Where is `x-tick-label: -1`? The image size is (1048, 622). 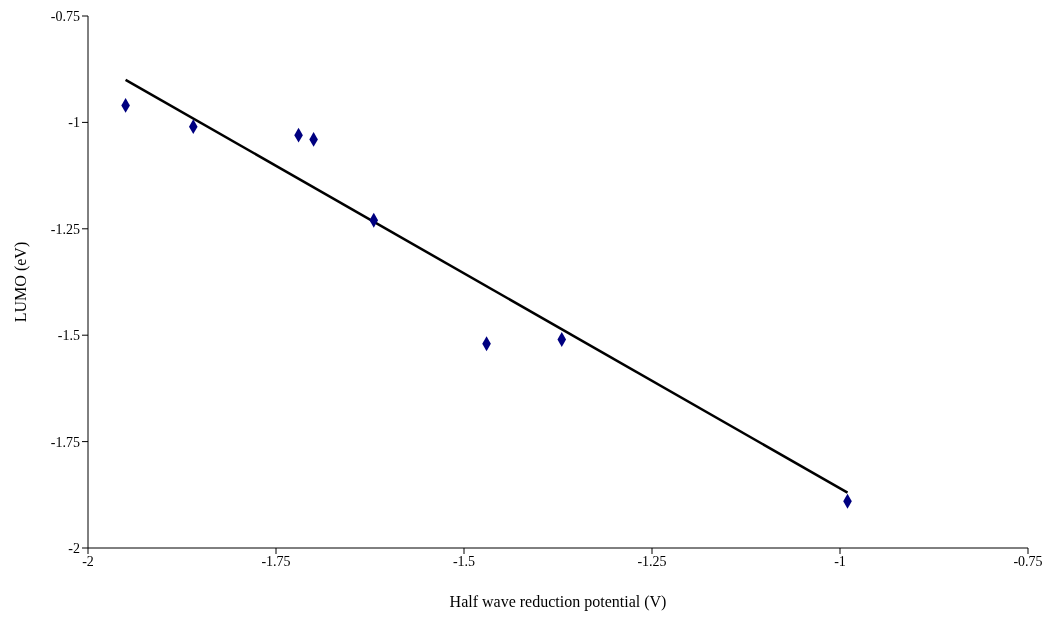
x-tick-label: -1 is located at coordinates (840, 561).